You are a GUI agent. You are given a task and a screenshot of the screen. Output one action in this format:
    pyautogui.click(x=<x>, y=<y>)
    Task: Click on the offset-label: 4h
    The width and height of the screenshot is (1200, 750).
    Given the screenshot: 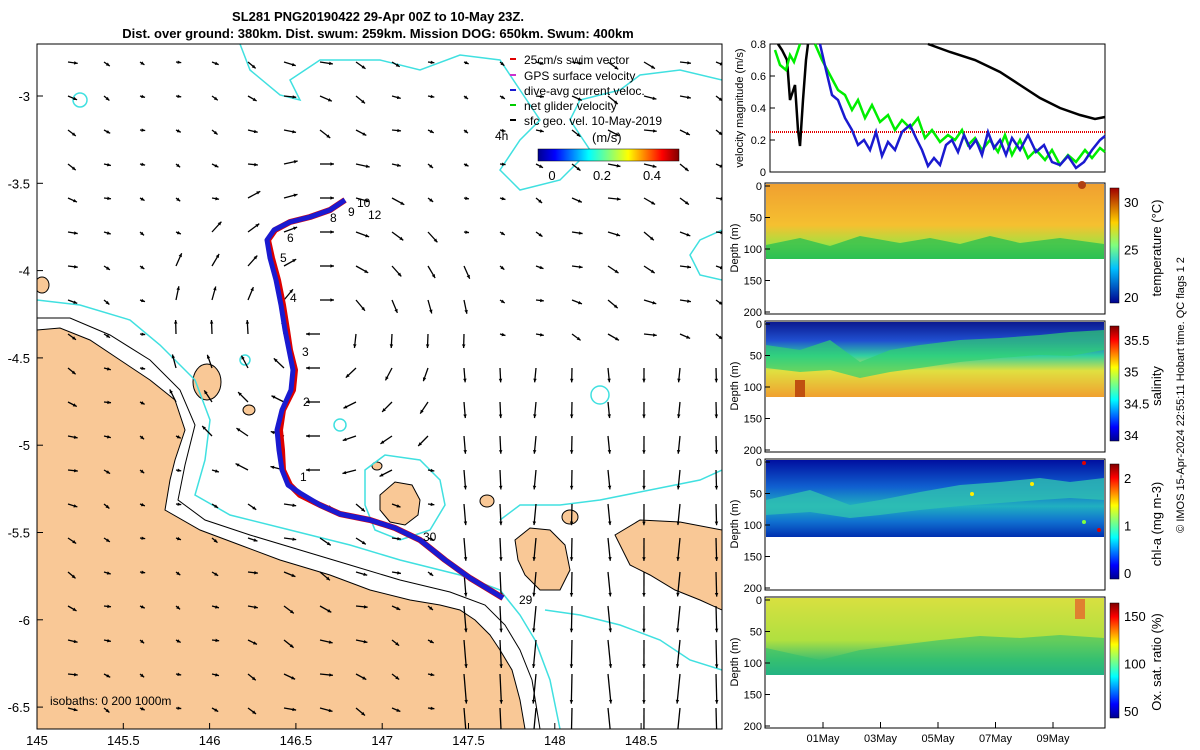 What is the action you would take?
    pyautogui.click(x=501, y=136)
    